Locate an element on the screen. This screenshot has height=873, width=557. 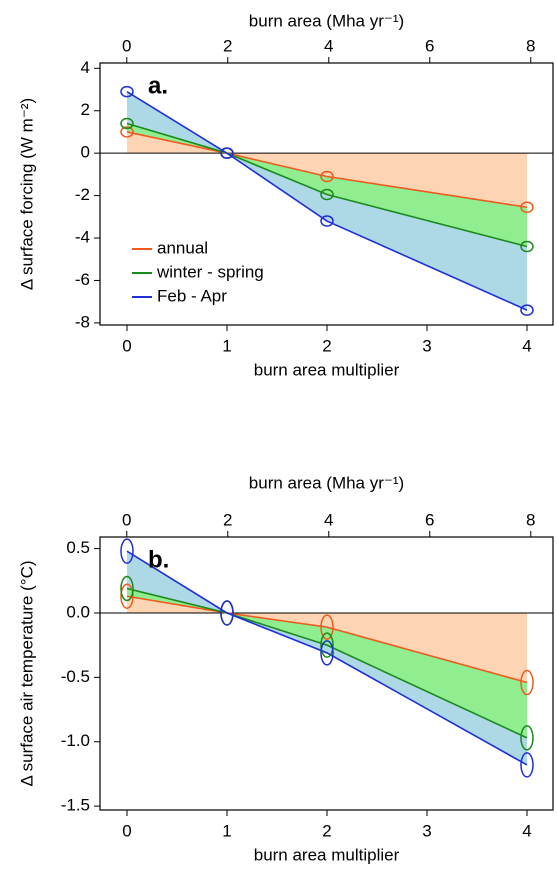
panel-label: a. is located at coordinates (158, 85).